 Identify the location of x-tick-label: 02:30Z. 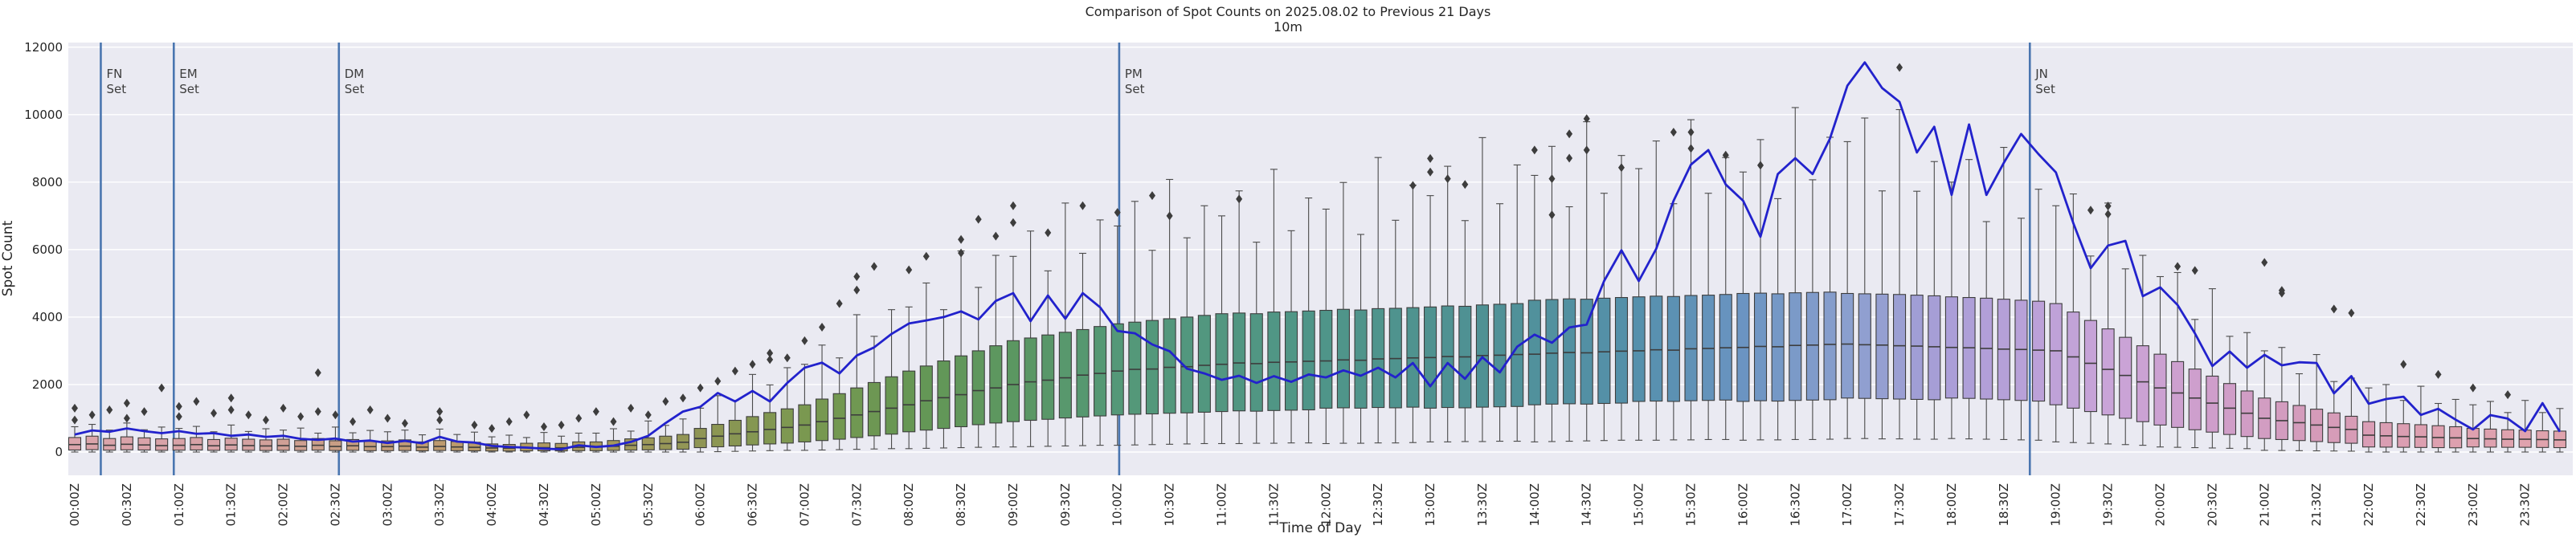
(335, 505).